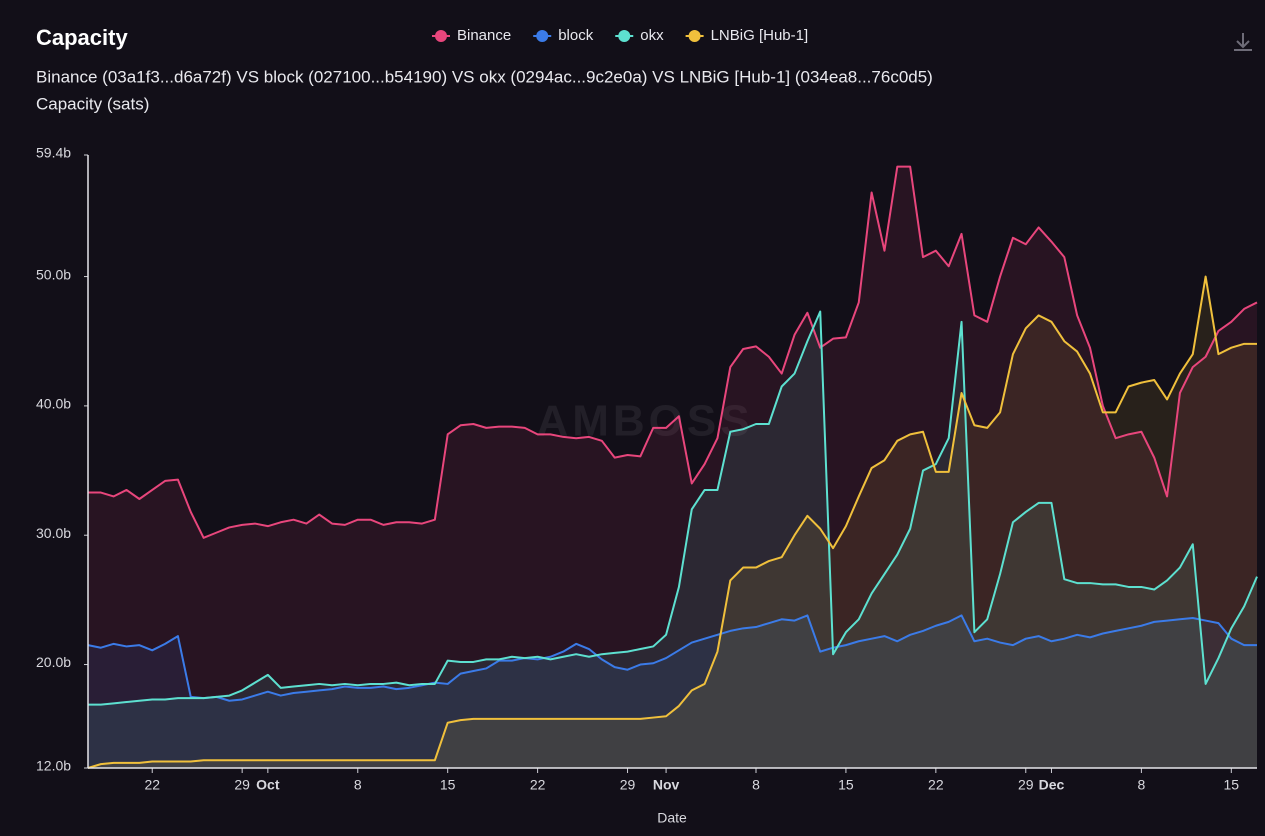  What do you see at coordinates (53, 662) in the screenshot?
I see `y-tick-label: 20.0b` at bounding box center [53, 662].